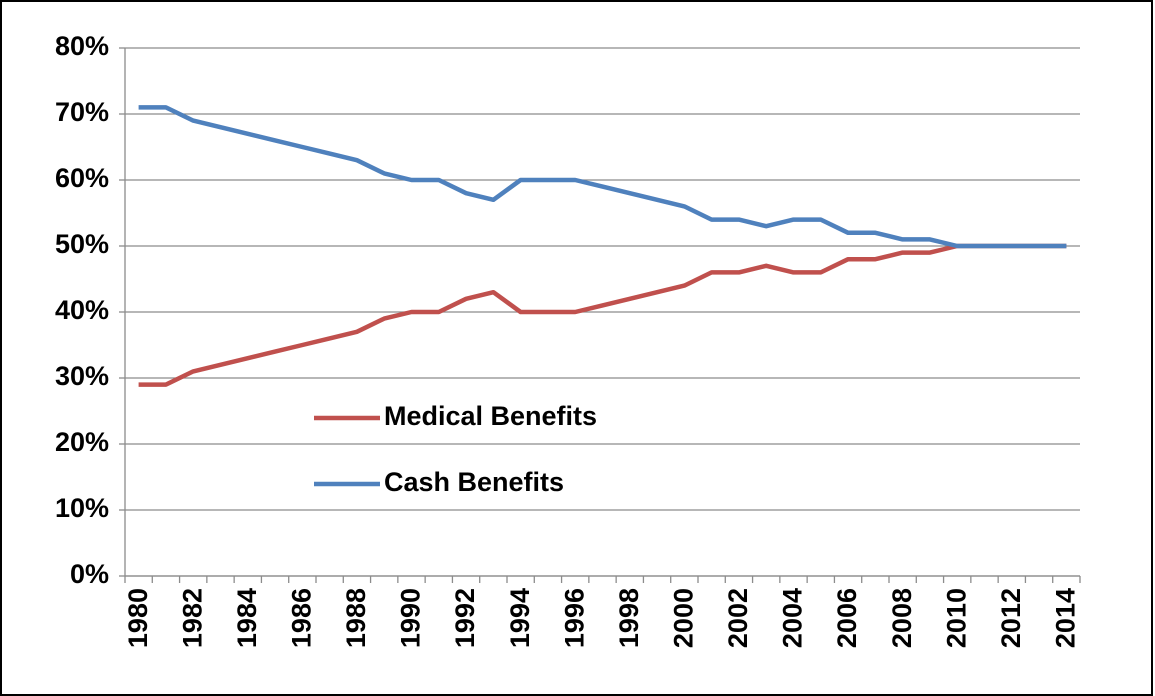 This screenshot has width=1155, height=696. I want to click on x-tick-label: 1990, so click(411, 618).